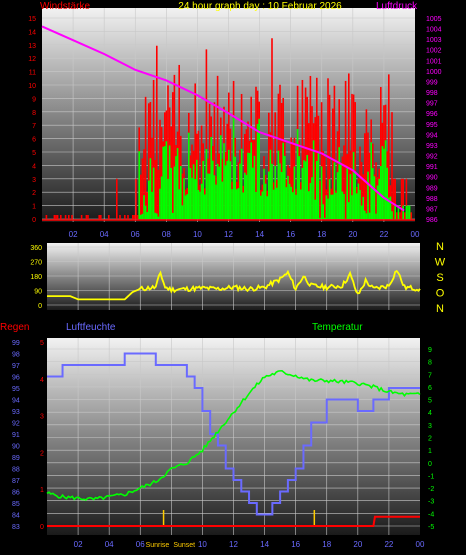 The height and width of the screenshot is (555, 466). What do you see at coordinates (32, 73) in the screenshot?
I see `wind-y-tick: 11` at bounding box center [32, 73].